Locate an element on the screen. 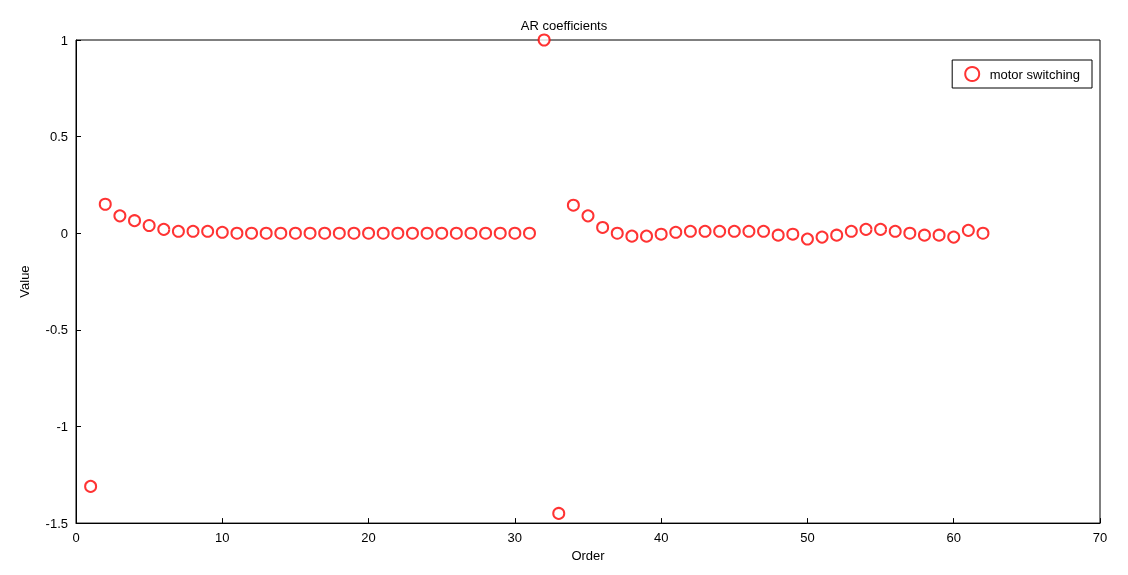 This screenshot has height=575, width=1128. x-tick-label: 60 is located at coordinates (953, 538).